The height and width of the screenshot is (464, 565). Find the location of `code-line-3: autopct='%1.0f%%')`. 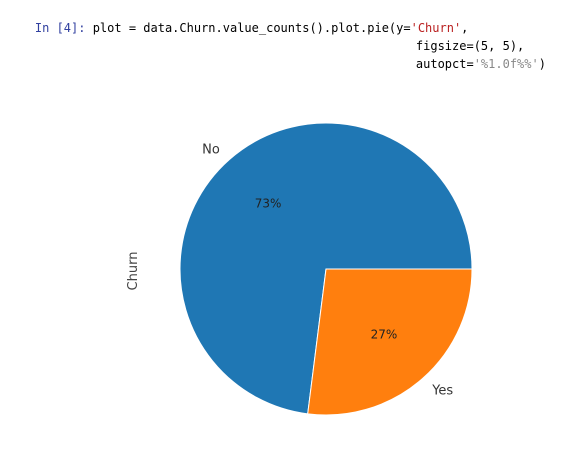

code-line-3: autopct='%1.0f%%') is located at coordinates (466, 64).